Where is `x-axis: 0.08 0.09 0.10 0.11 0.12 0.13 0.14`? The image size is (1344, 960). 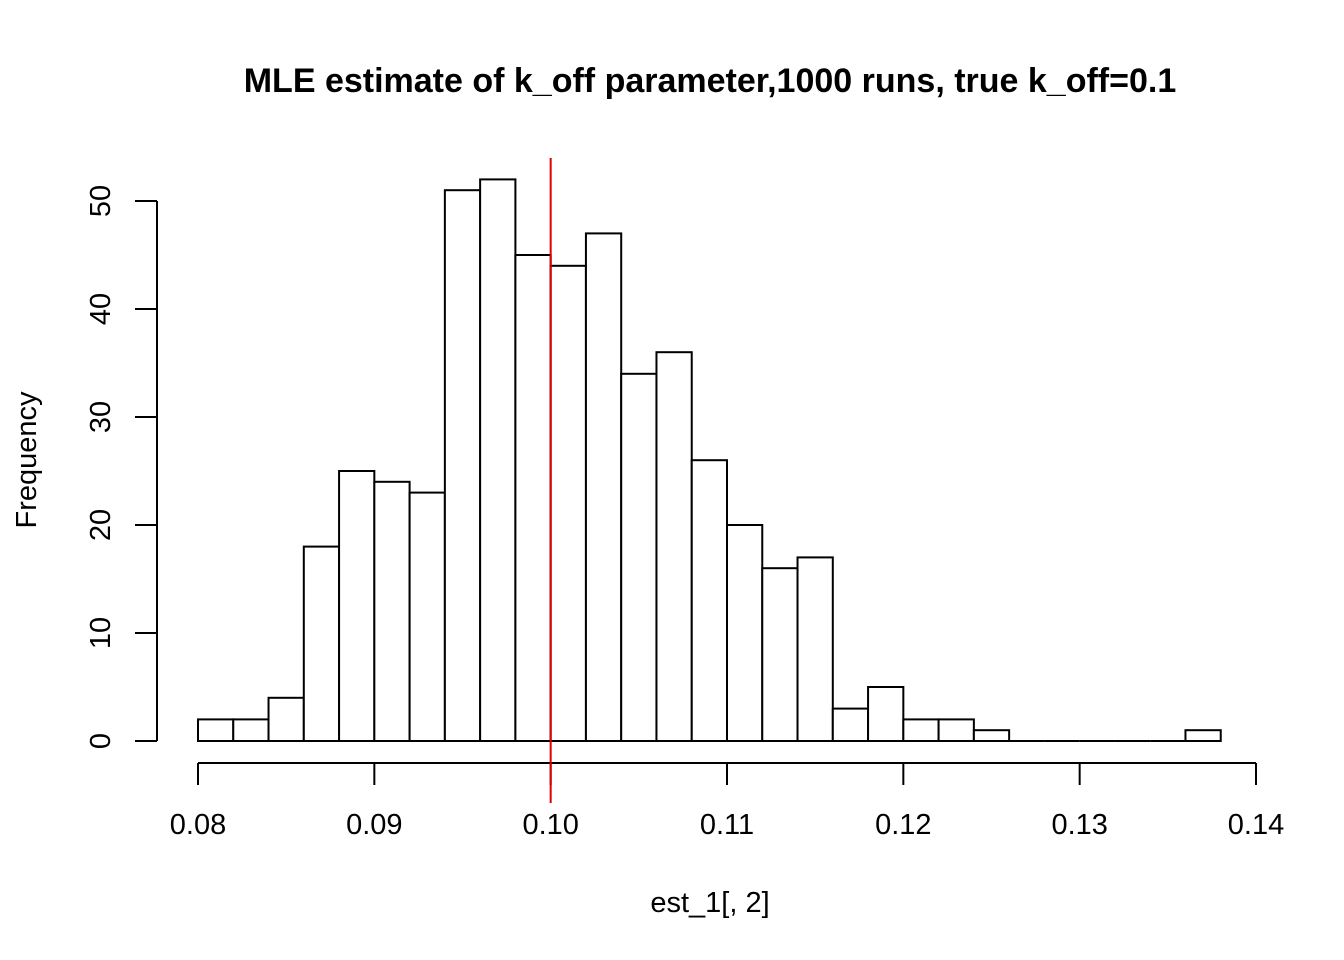
x-axis: 0.08 0.09 0.10 0.11 0.12 0.13 0.14 is located at coordinates (727, 801).